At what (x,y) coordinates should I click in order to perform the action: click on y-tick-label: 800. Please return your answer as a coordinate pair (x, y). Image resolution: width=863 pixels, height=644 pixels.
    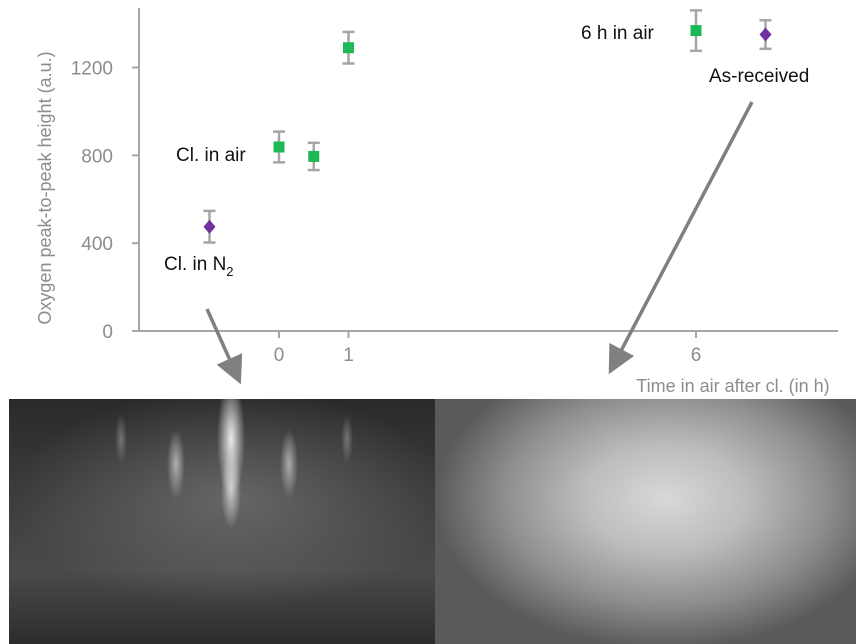
    Looking at the image, I should click on (97, 156).